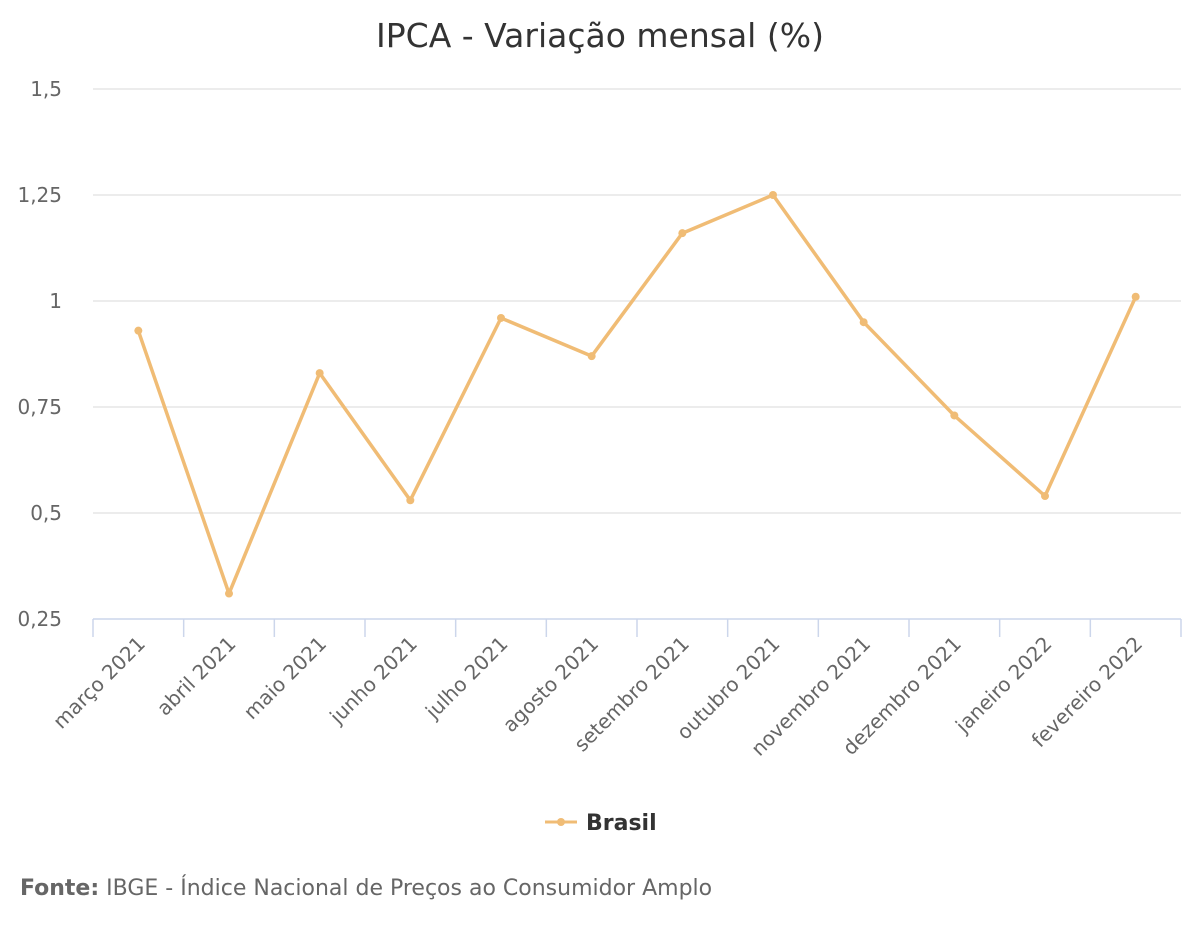 This screenshot has height=935, width=1200. Describe the element at coordinates (39, 354) in the screenshot. I see `y-axis: 0,25 0,5 0,75 1 1,25 1,5` at that location.